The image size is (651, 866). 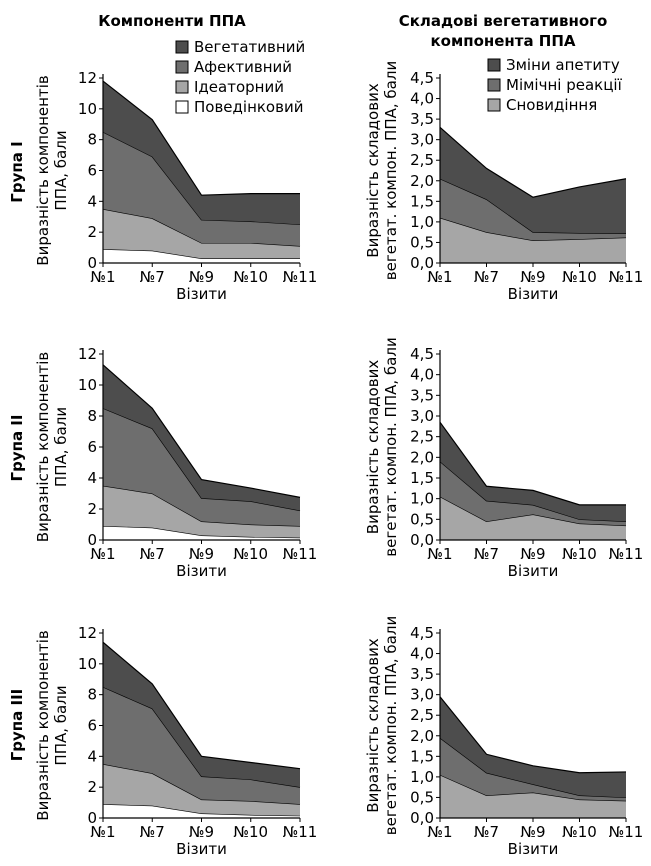 What do you see at coordinates (92, 263) in the screenshot?
I see `y-tick-label: 0` at bounding box center [92, 263].